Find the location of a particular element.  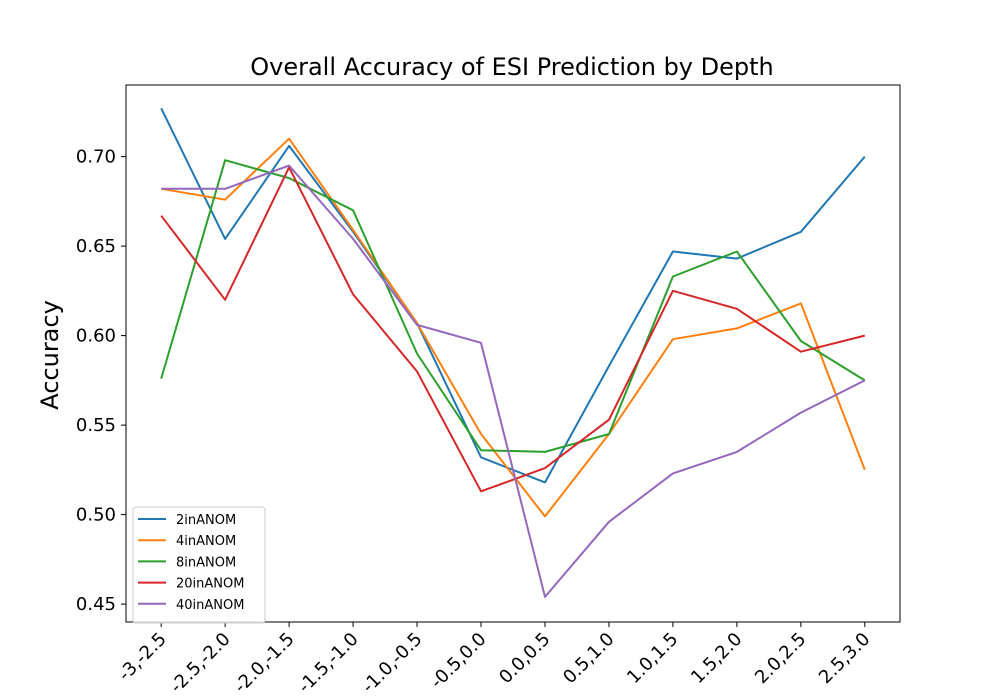

y-tick-label: 0.55 is located at coordinates (96, 425).